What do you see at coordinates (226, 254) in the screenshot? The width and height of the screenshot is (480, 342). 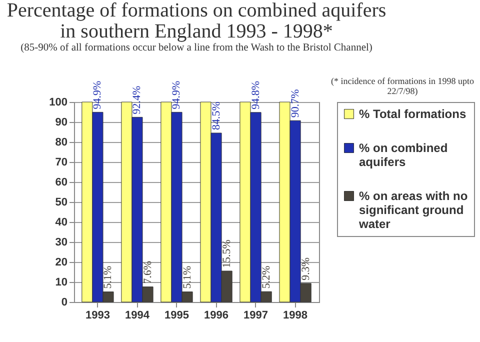 I see `data-label: 15.5%` at bounding box center [226, 254].